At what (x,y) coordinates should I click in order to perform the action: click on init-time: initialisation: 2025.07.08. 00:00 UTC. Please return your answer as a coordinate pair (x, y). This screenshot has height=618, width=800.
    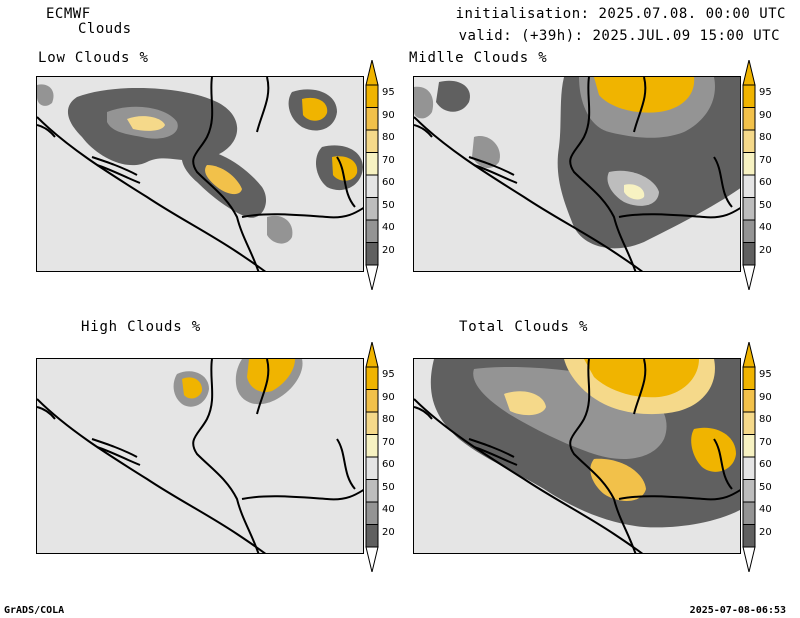
    Looking at the image, I should click on (620, 14).